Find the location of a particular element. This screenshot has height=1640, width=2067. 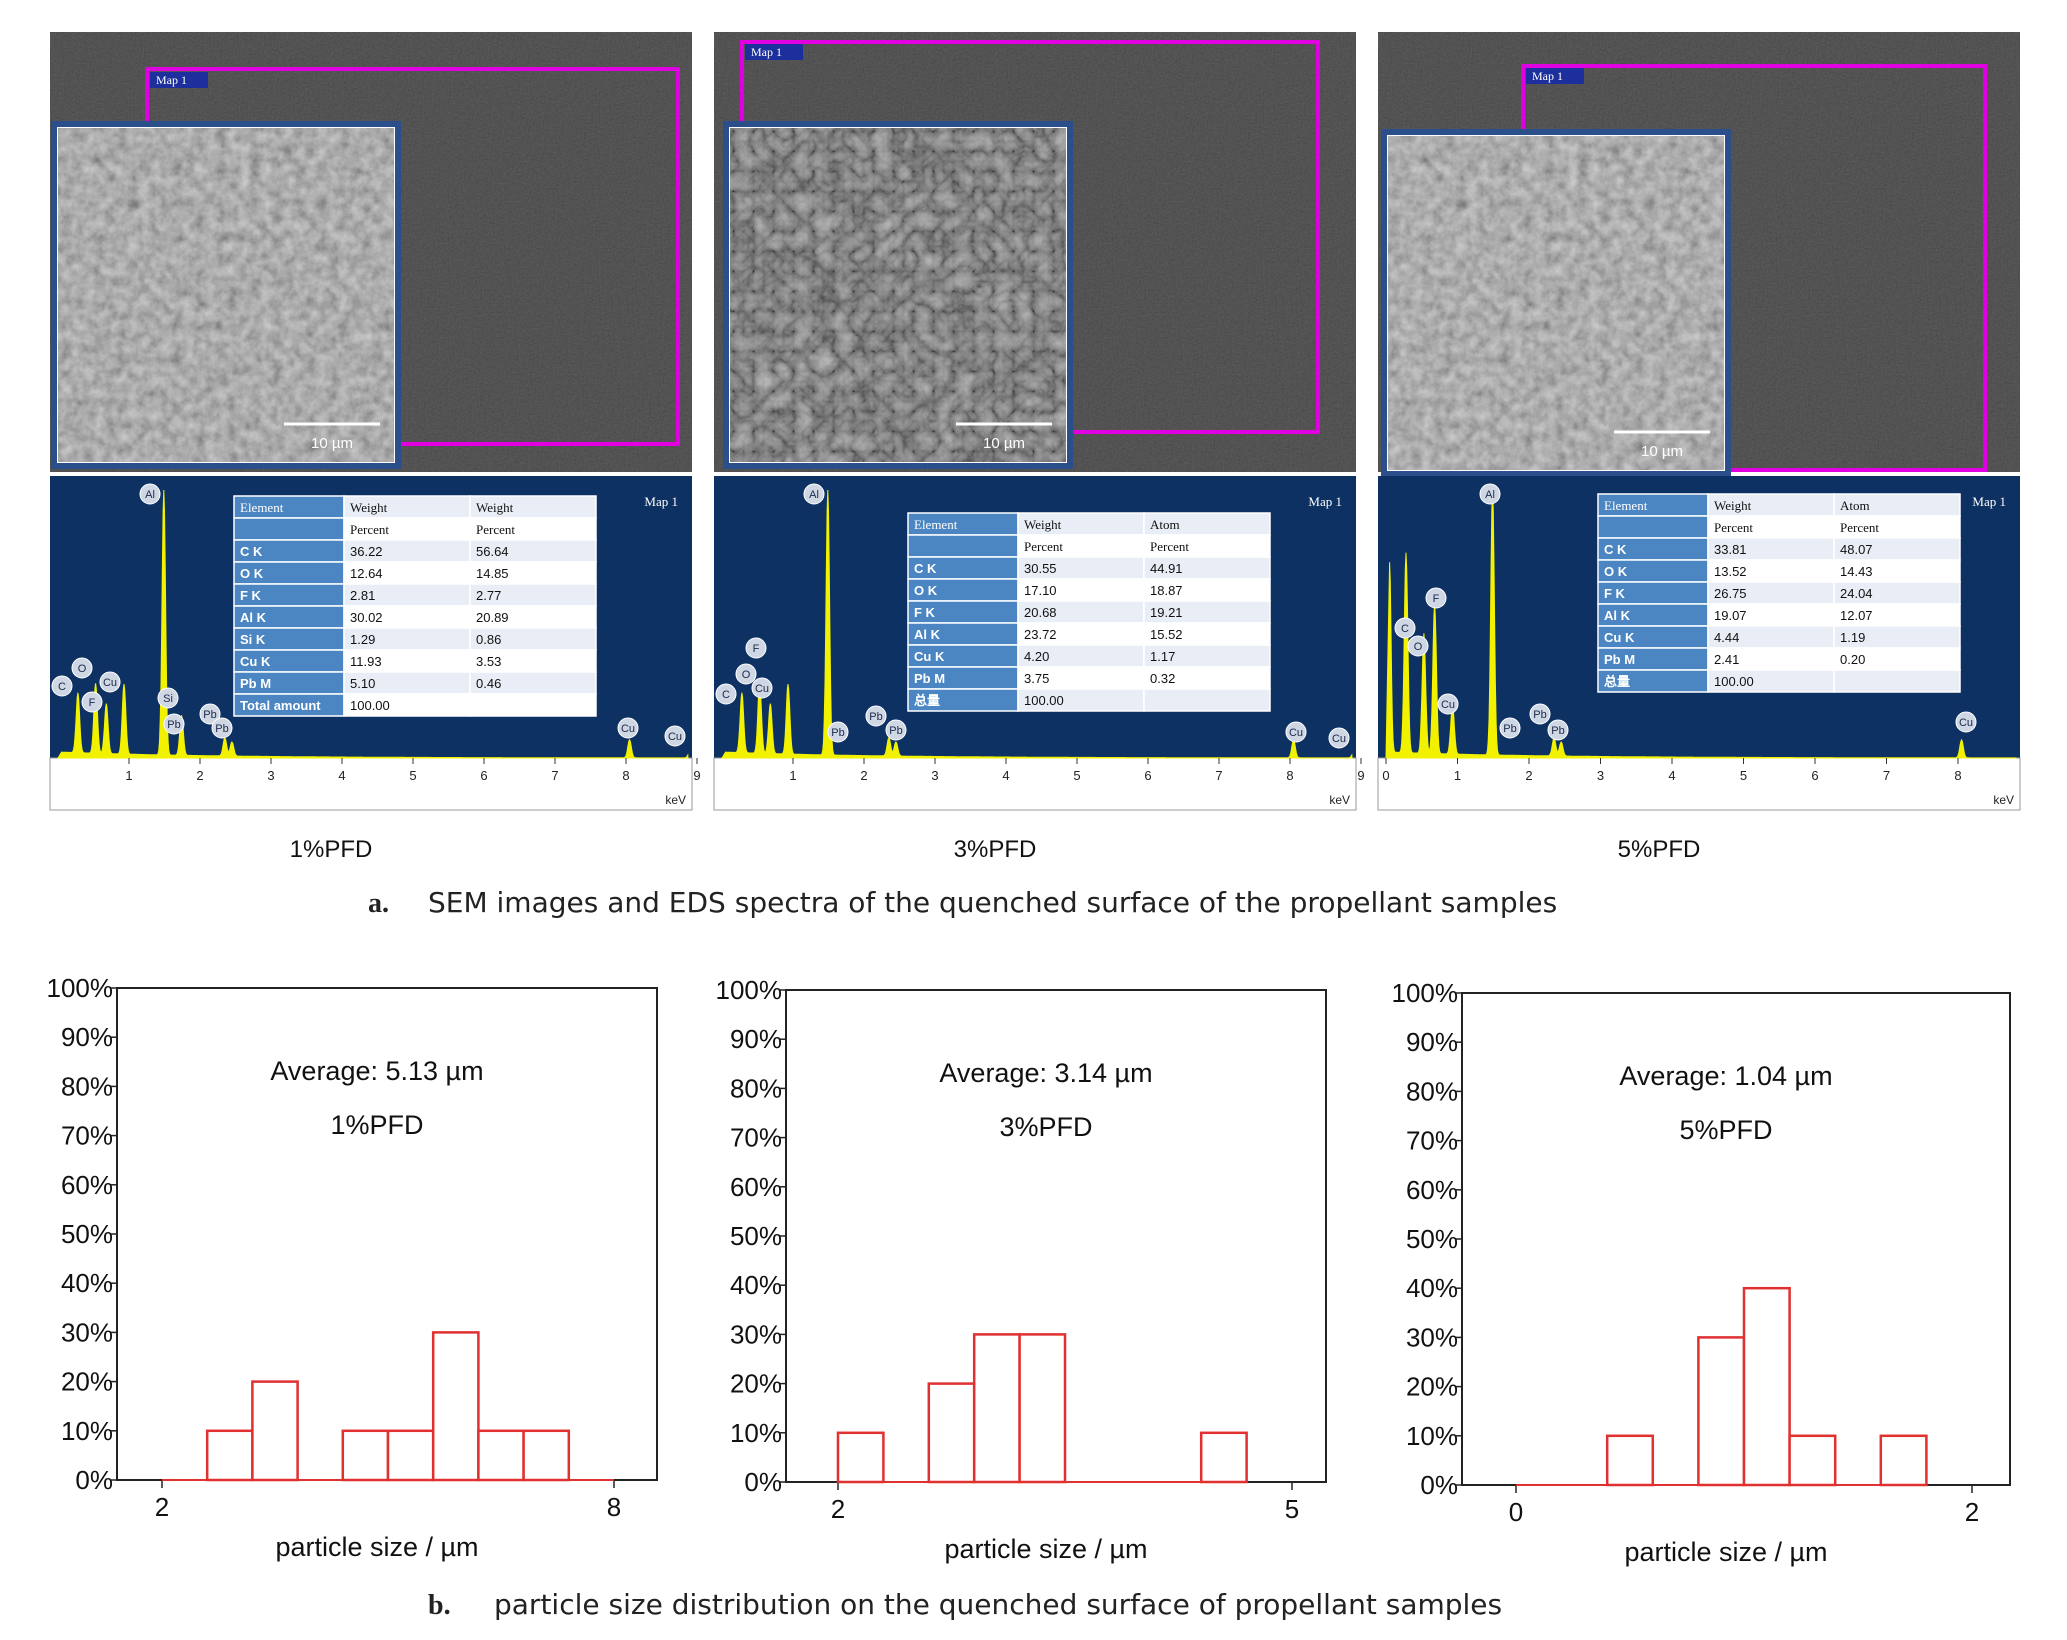

table-cell-text: Element is located at coordinates (1626, 505).